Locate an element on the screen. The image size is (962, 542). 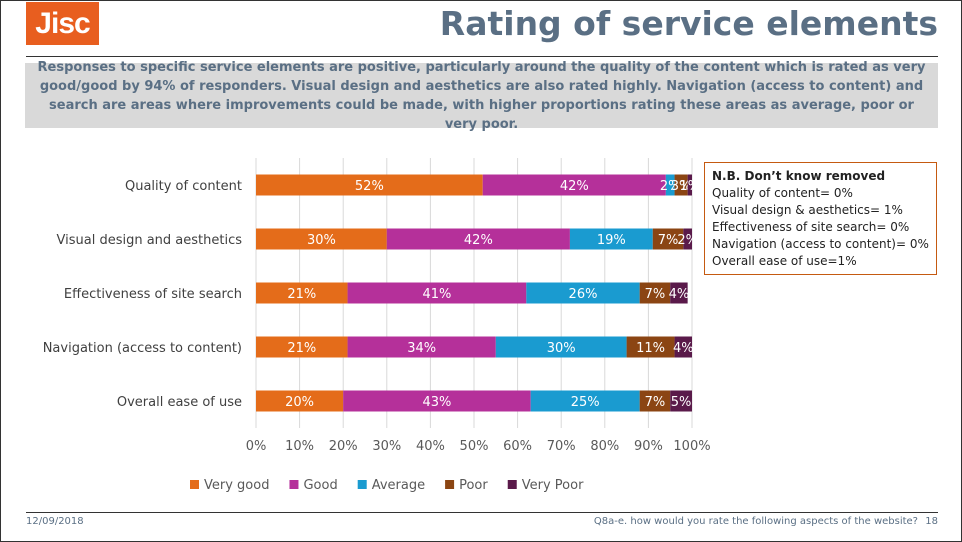
data-label: 3% is located at coordinates (681, 186).